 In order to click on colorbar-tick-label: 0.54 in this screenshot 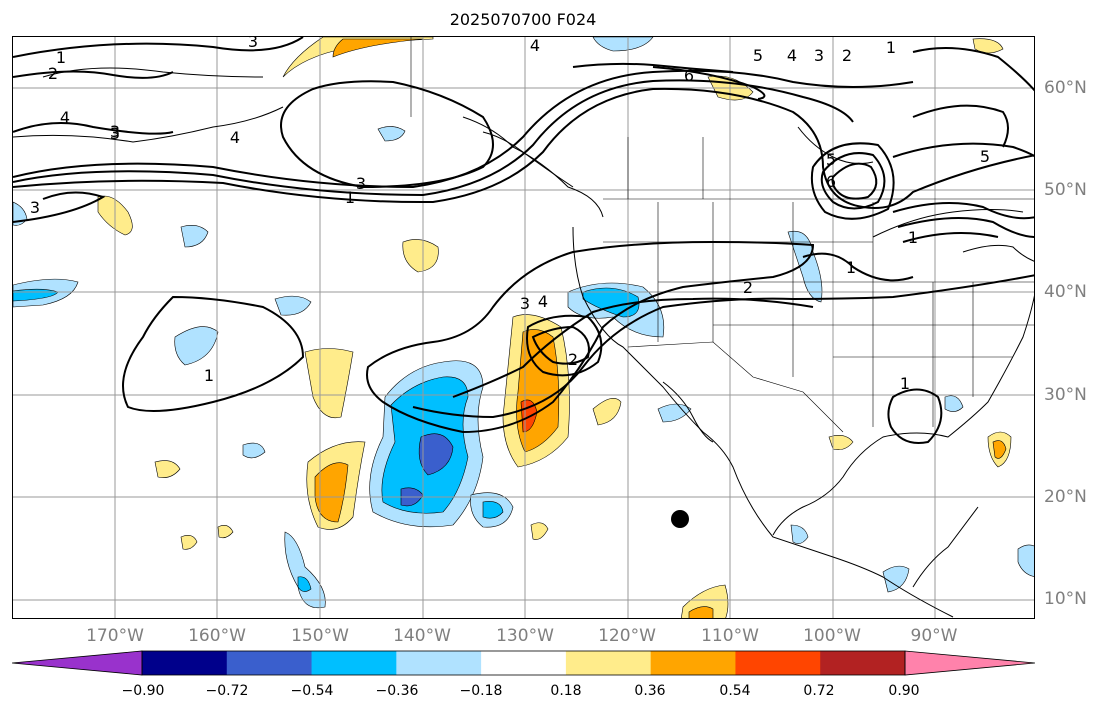, I will do `click(735, 691)`.